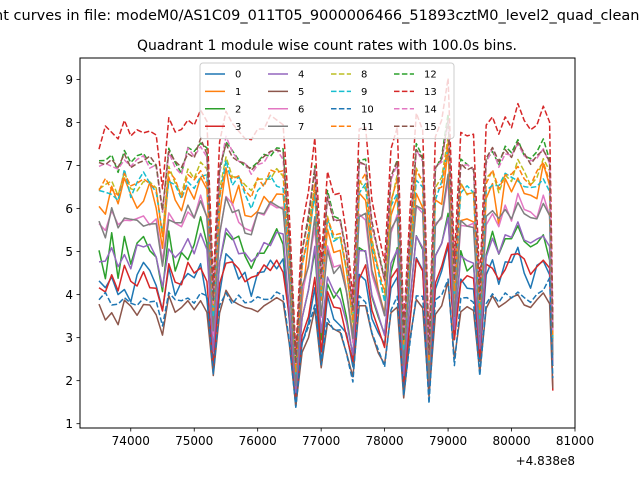  Describe the element at coordinates (430, 127) in the screenshot. I see `legend-label-15: 15` at that location.